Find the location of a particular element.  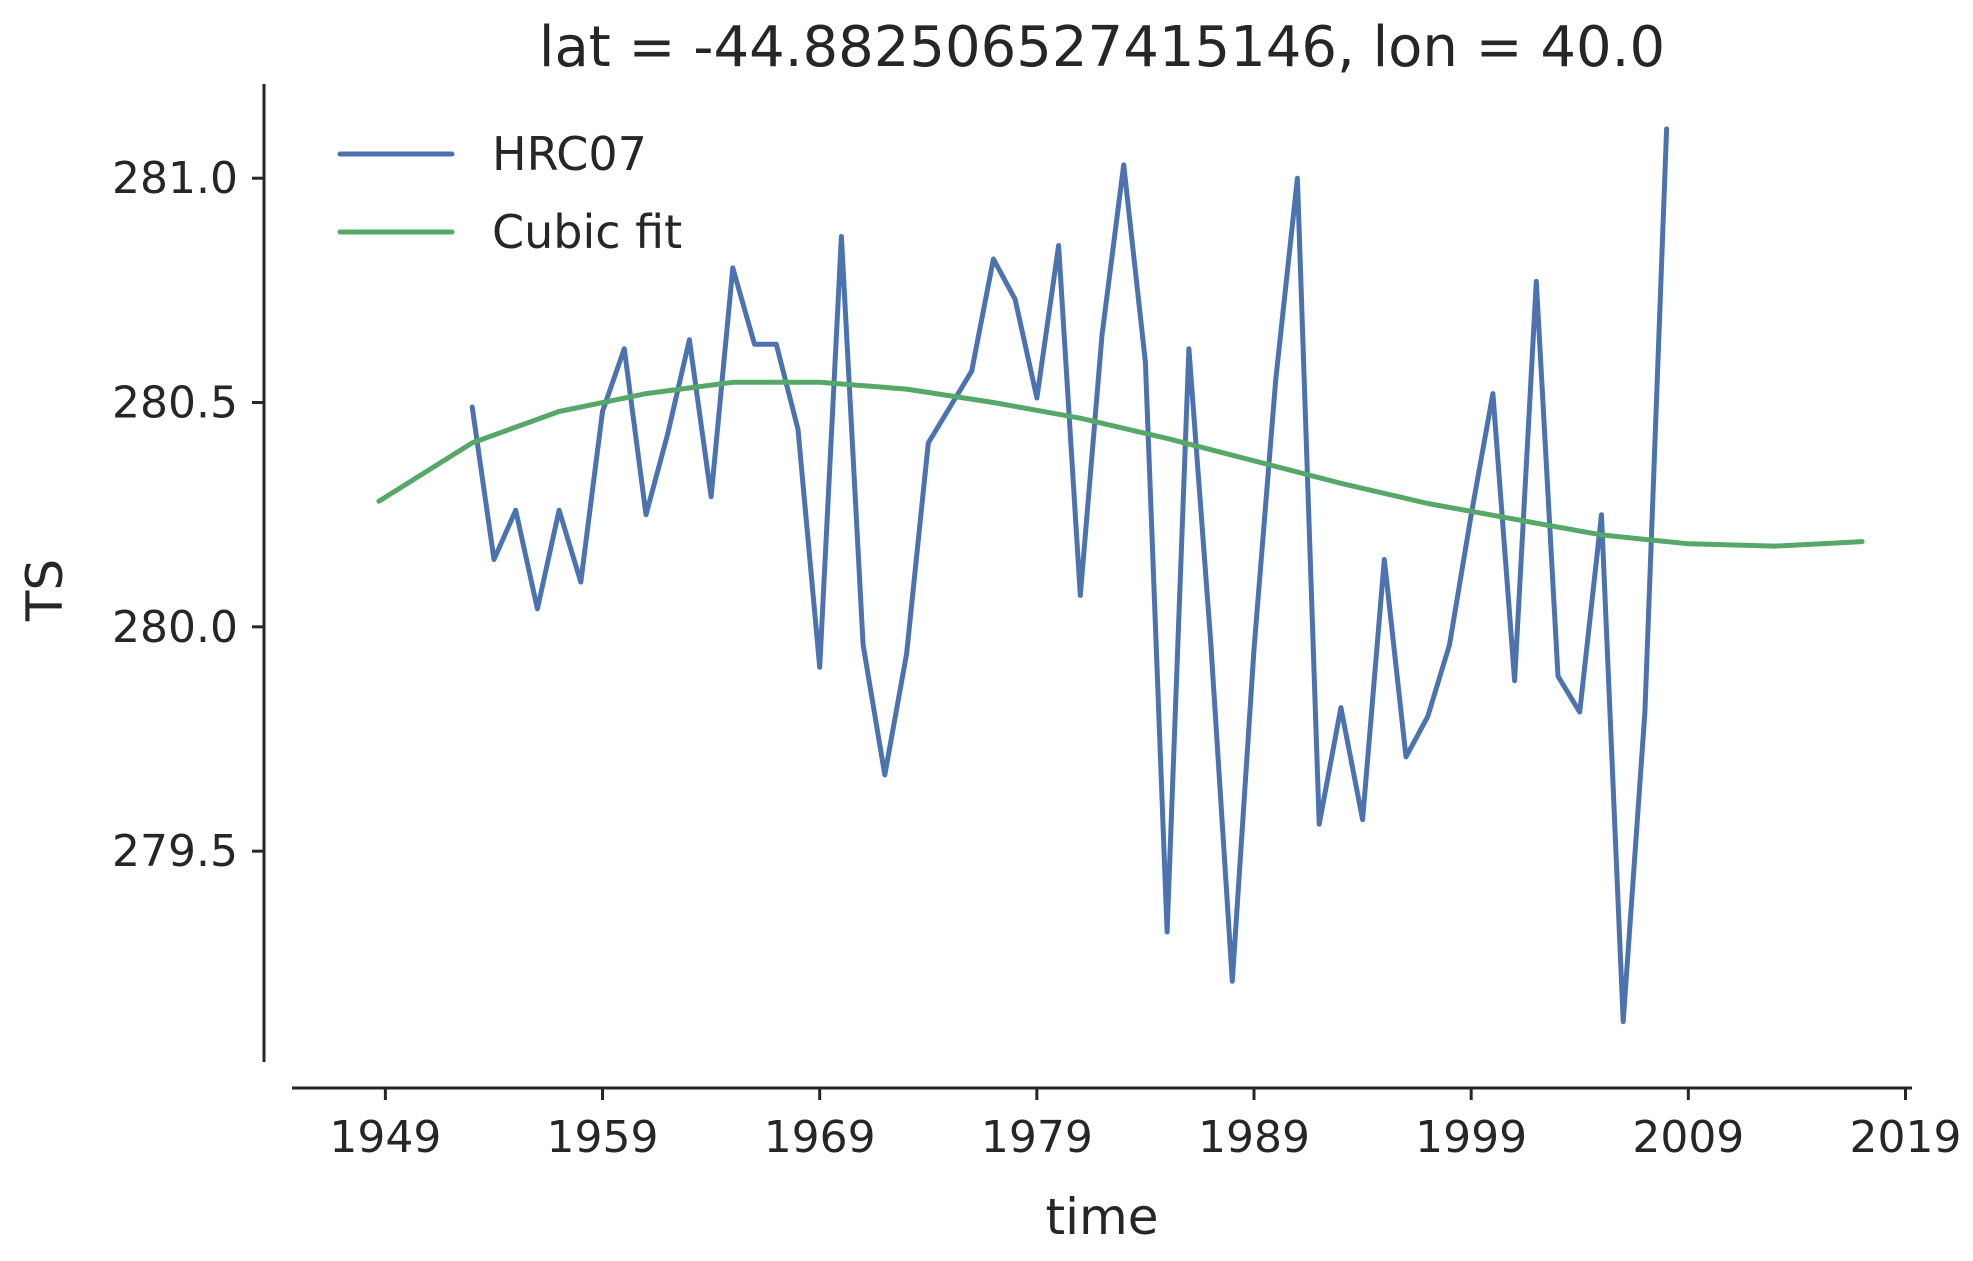

y-axis-label: TS is located at coordinates (45, 590).